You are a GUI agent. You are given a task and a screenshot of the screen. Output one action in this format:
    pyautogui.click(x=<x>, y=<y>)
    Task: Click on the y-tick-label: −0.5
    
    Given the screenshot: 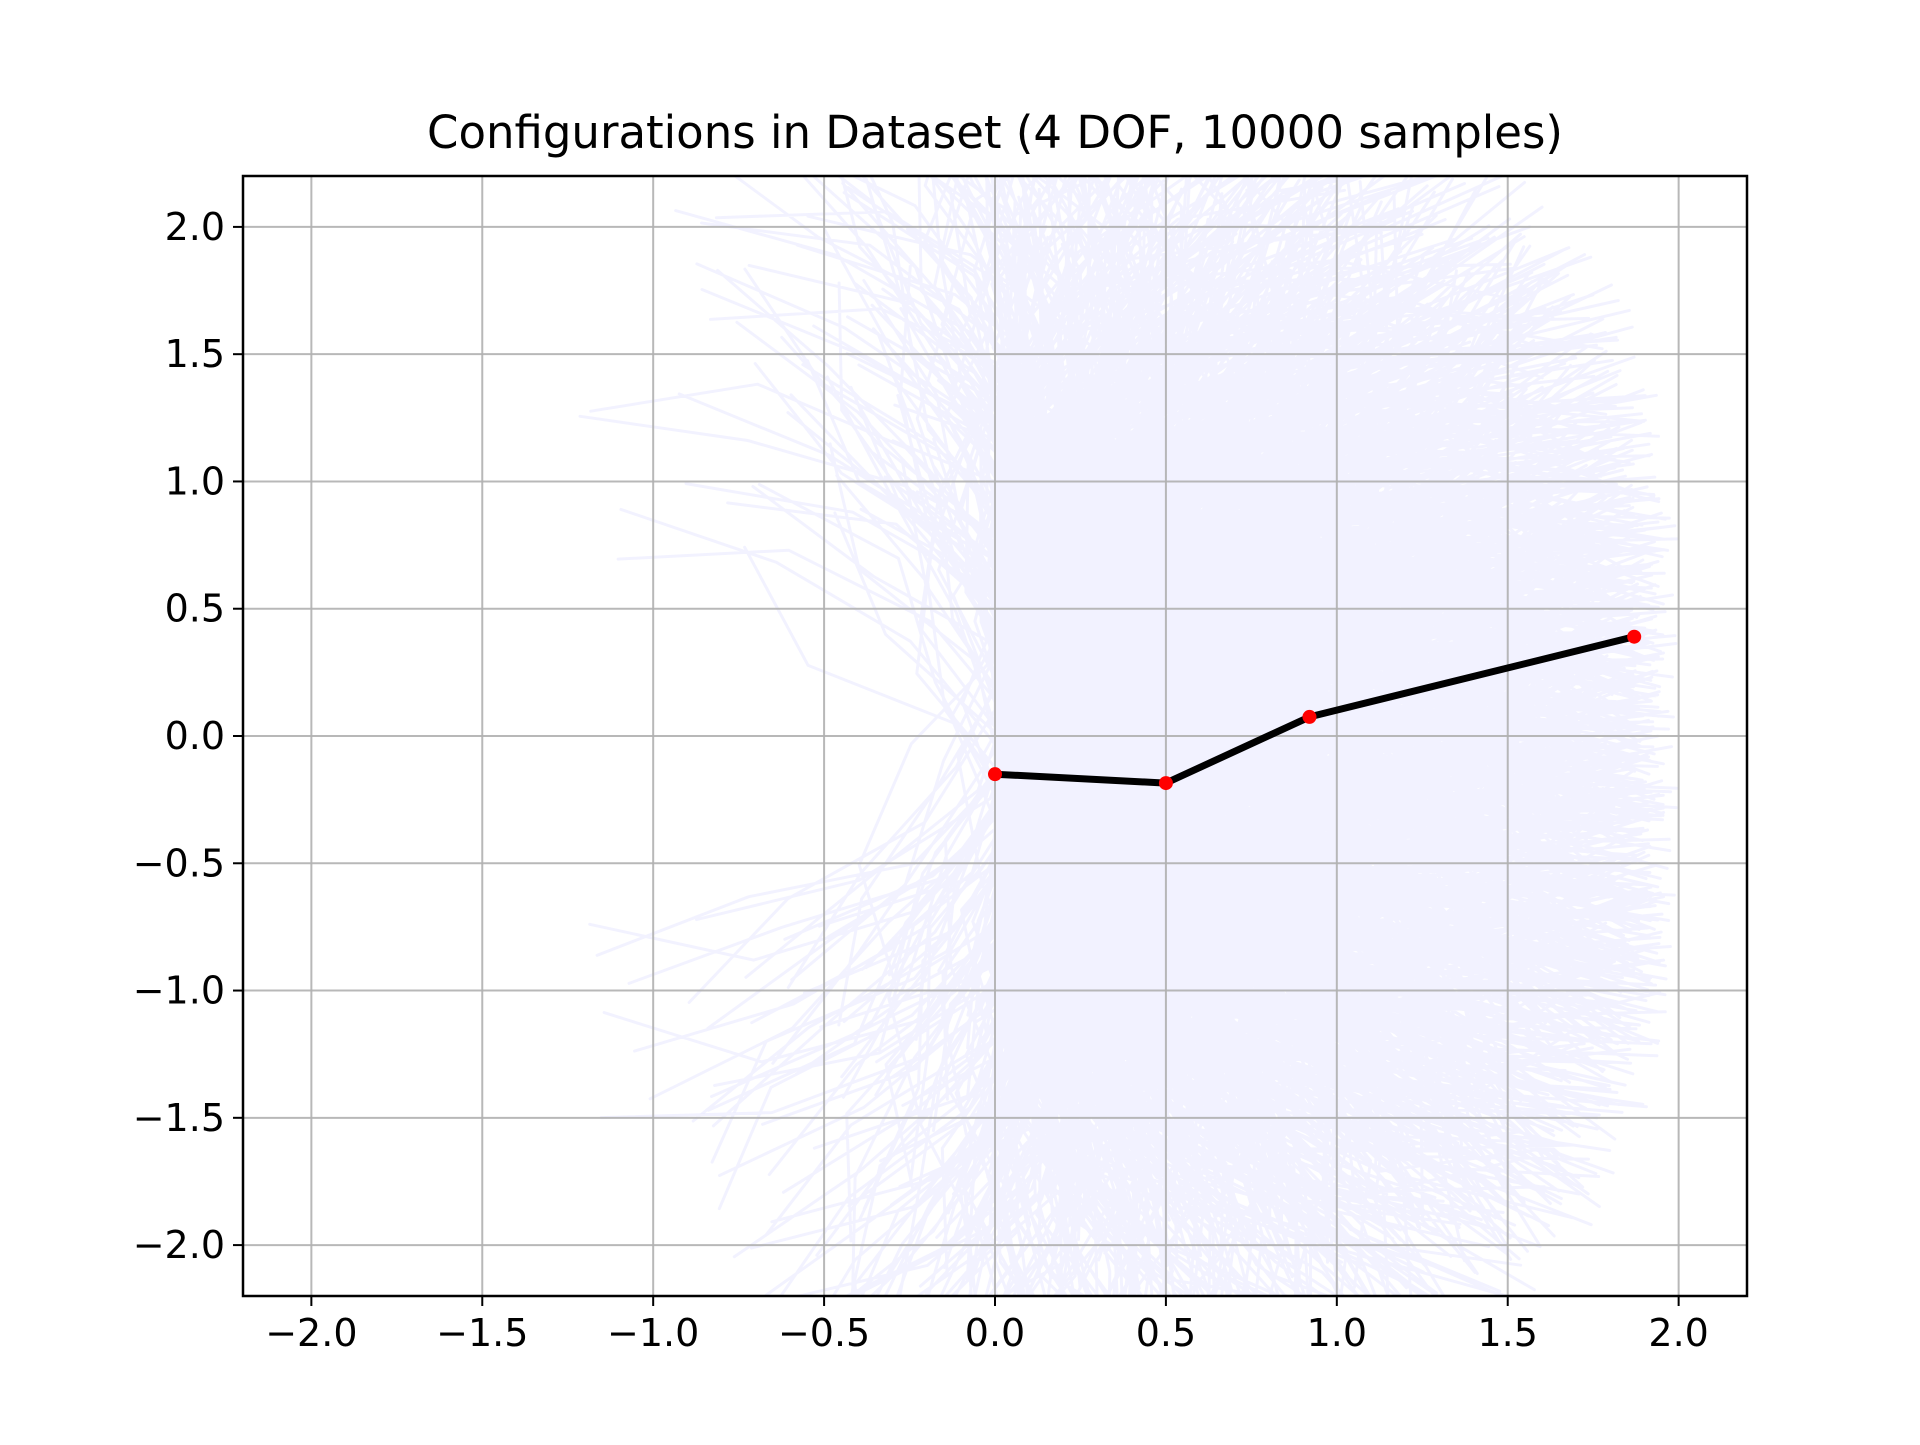 What is the action you would take?
    pyautogui.click(x=179, y=863)
    